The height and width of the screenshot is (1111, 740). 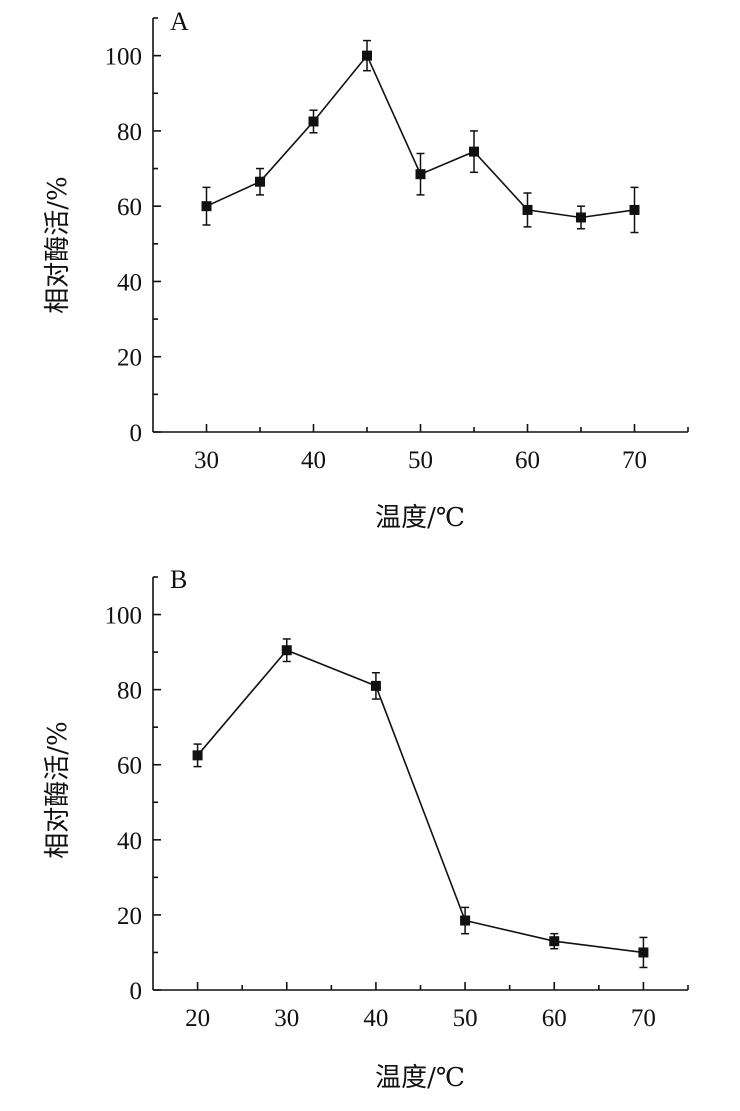 I want to click on y-tick-label-b: 60, so click(x=129, y=766).